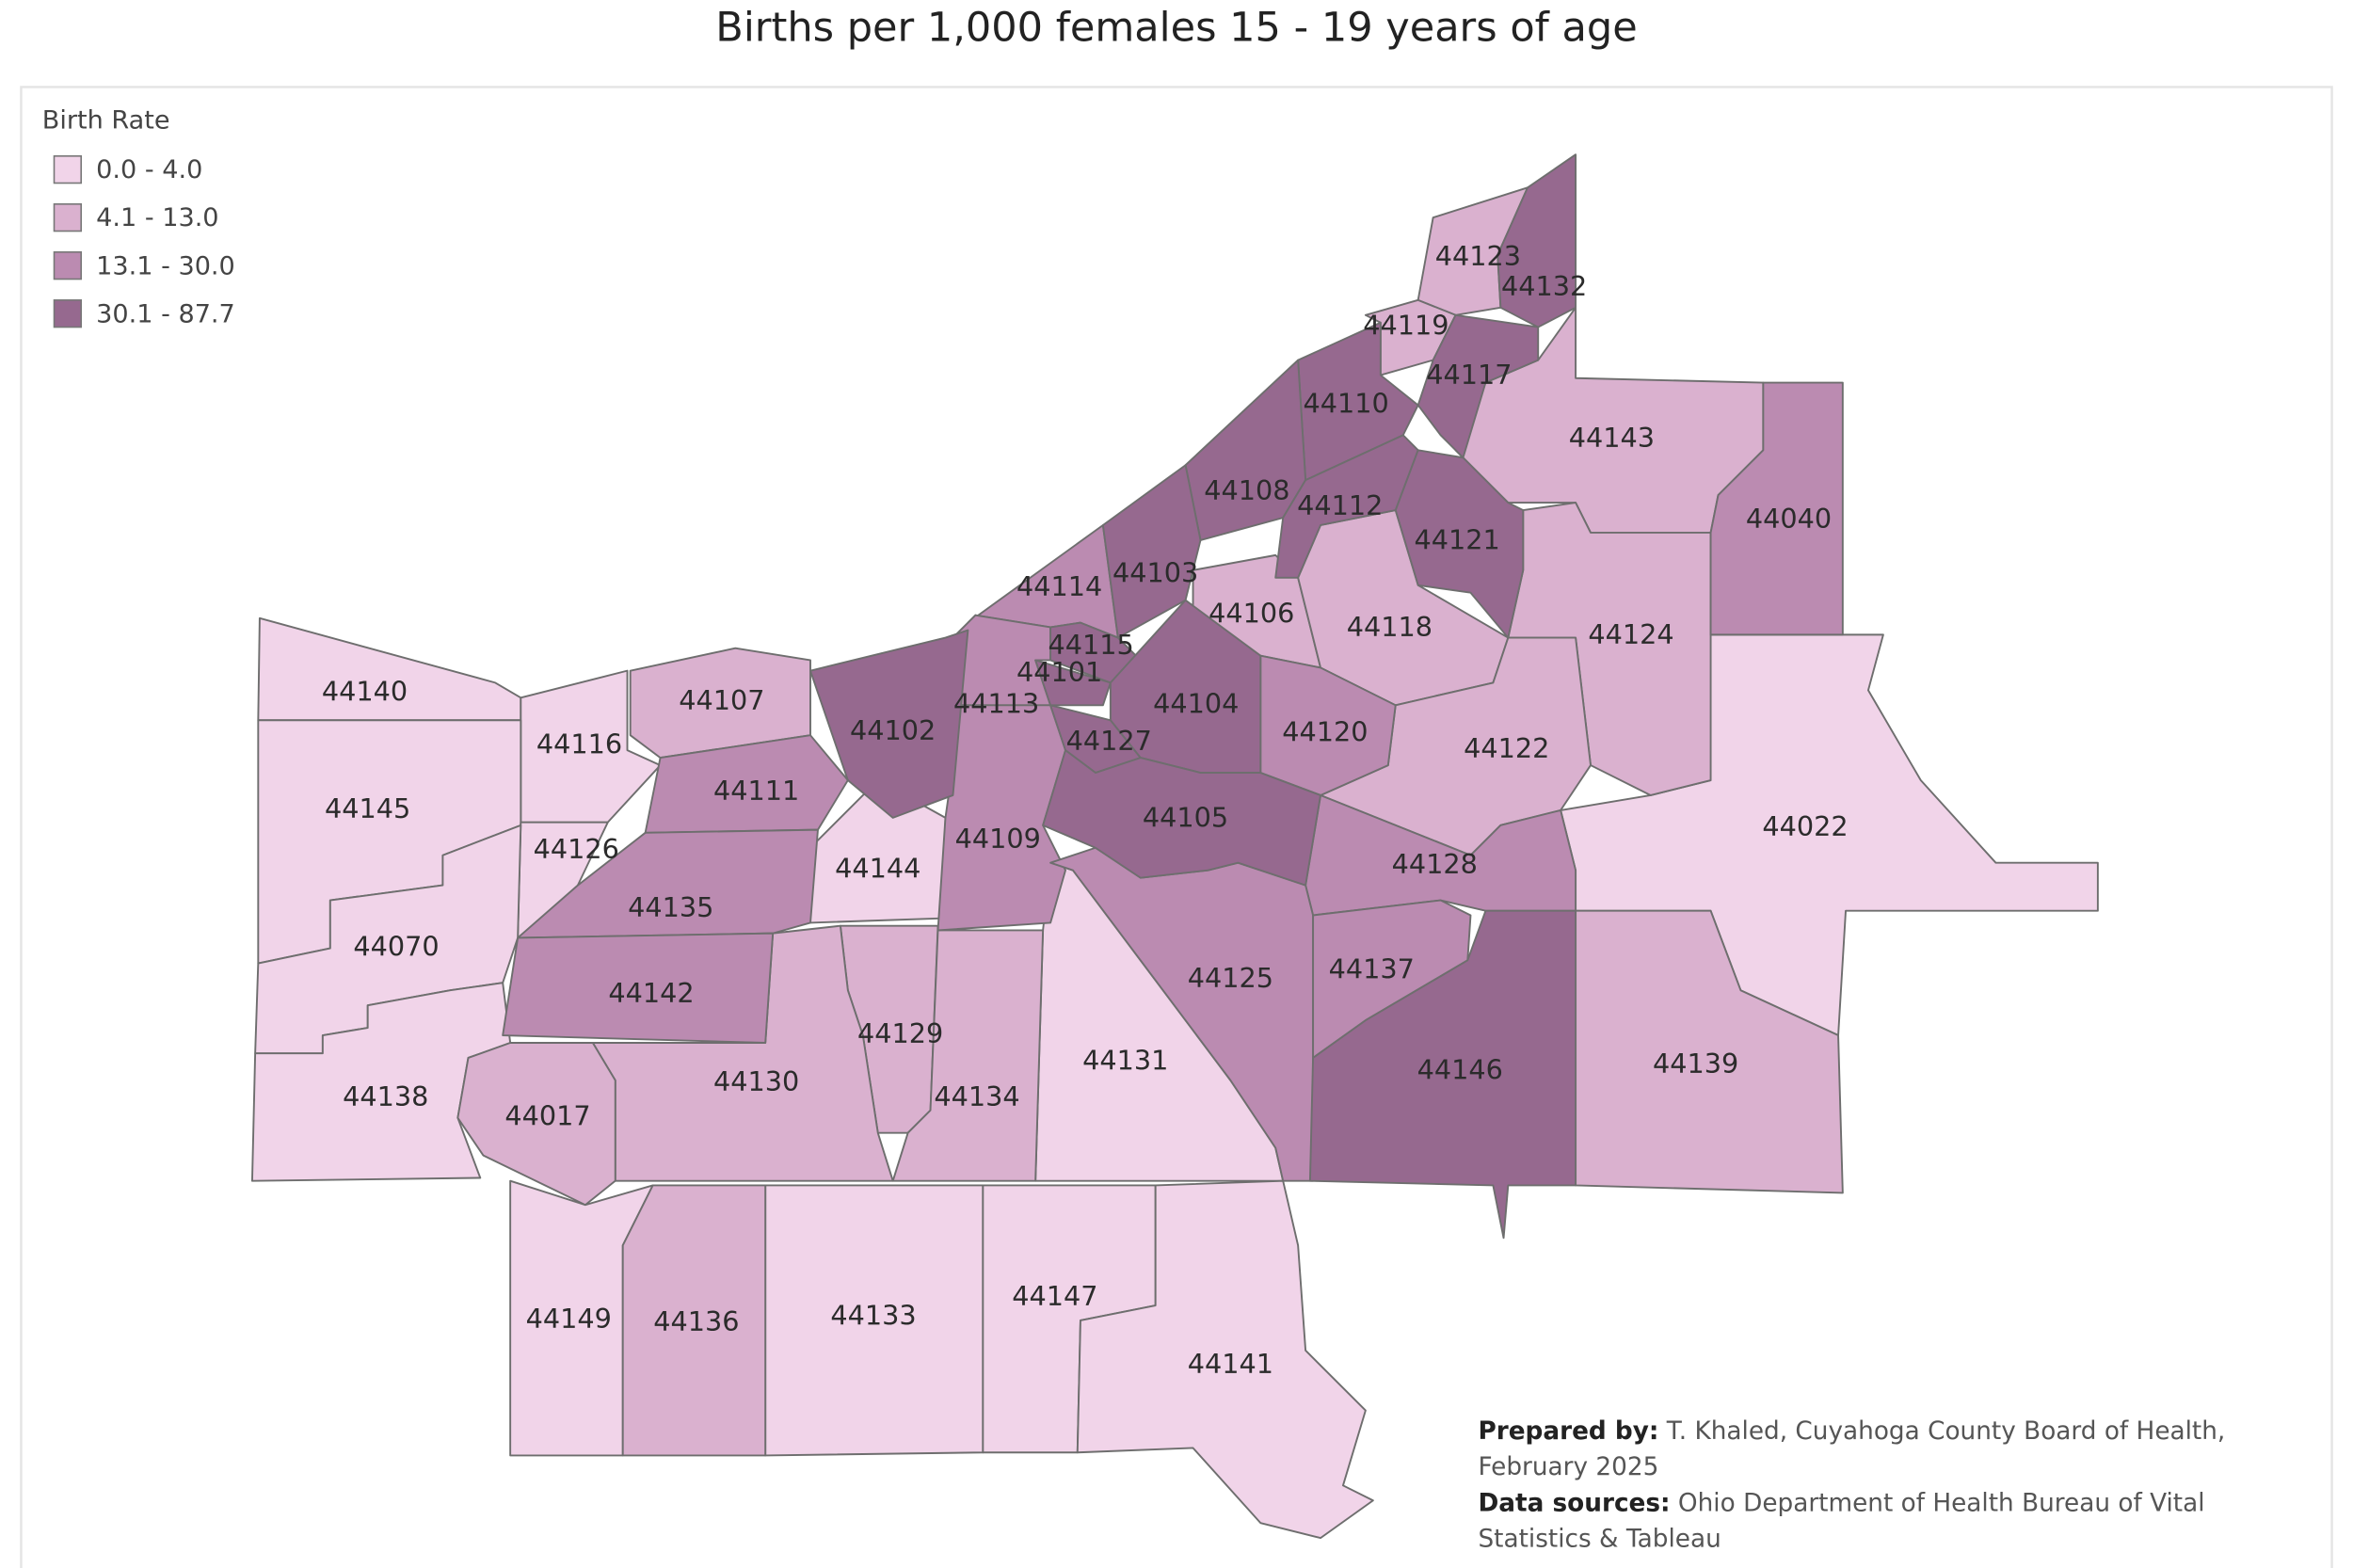 Image resolution: width=2353 pixels, height=1568 pixels. Describe the element at coordinates (149, 169) in the screenshot. I see `legend-label: 0.0 - 4.0` at that location.